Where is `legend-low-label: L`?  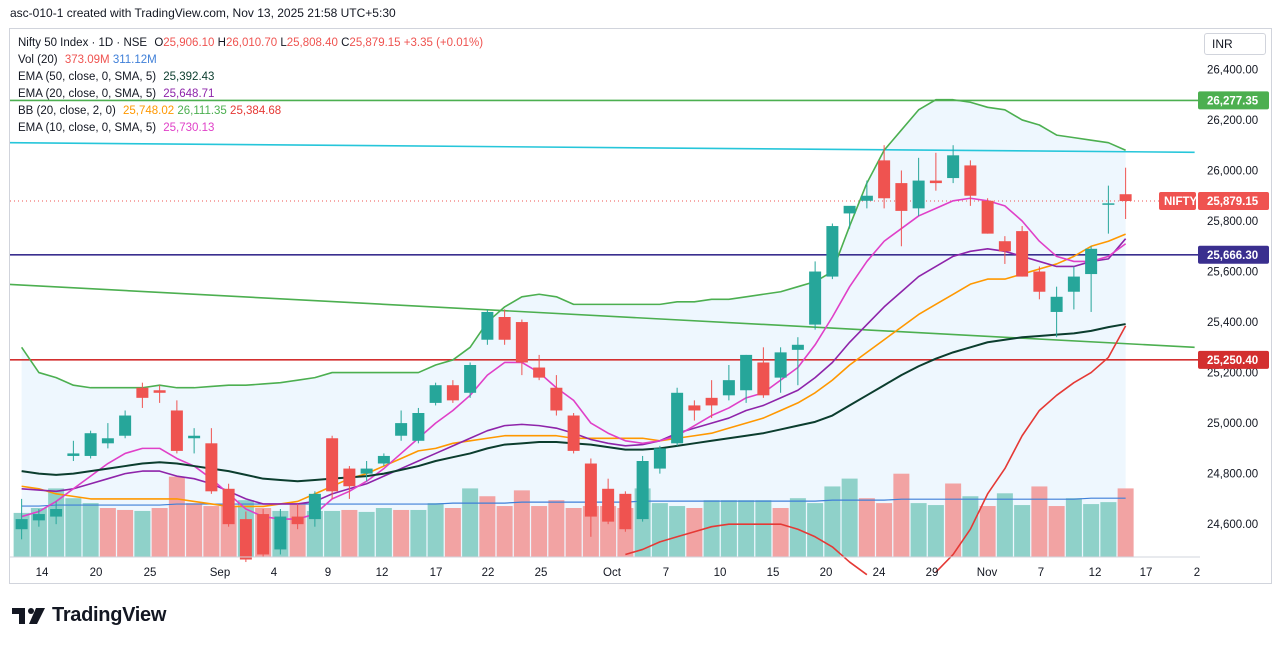 legend-low-label: L is located at coordinates (283, 43).